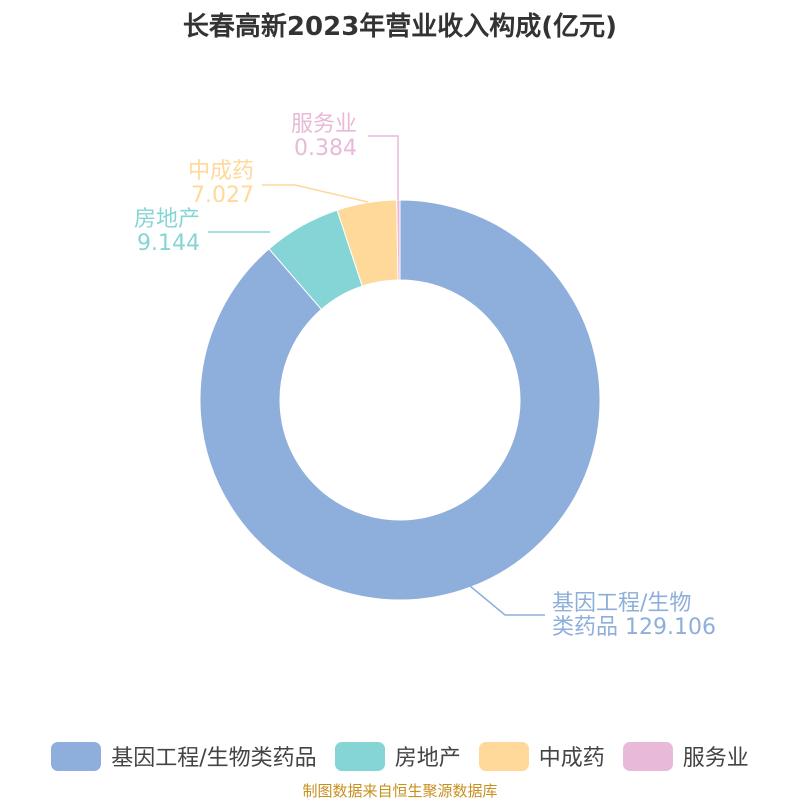 This screenshot has height=801, width=800. I want to click on slice-category-label: 服务业, so click(324, 124).